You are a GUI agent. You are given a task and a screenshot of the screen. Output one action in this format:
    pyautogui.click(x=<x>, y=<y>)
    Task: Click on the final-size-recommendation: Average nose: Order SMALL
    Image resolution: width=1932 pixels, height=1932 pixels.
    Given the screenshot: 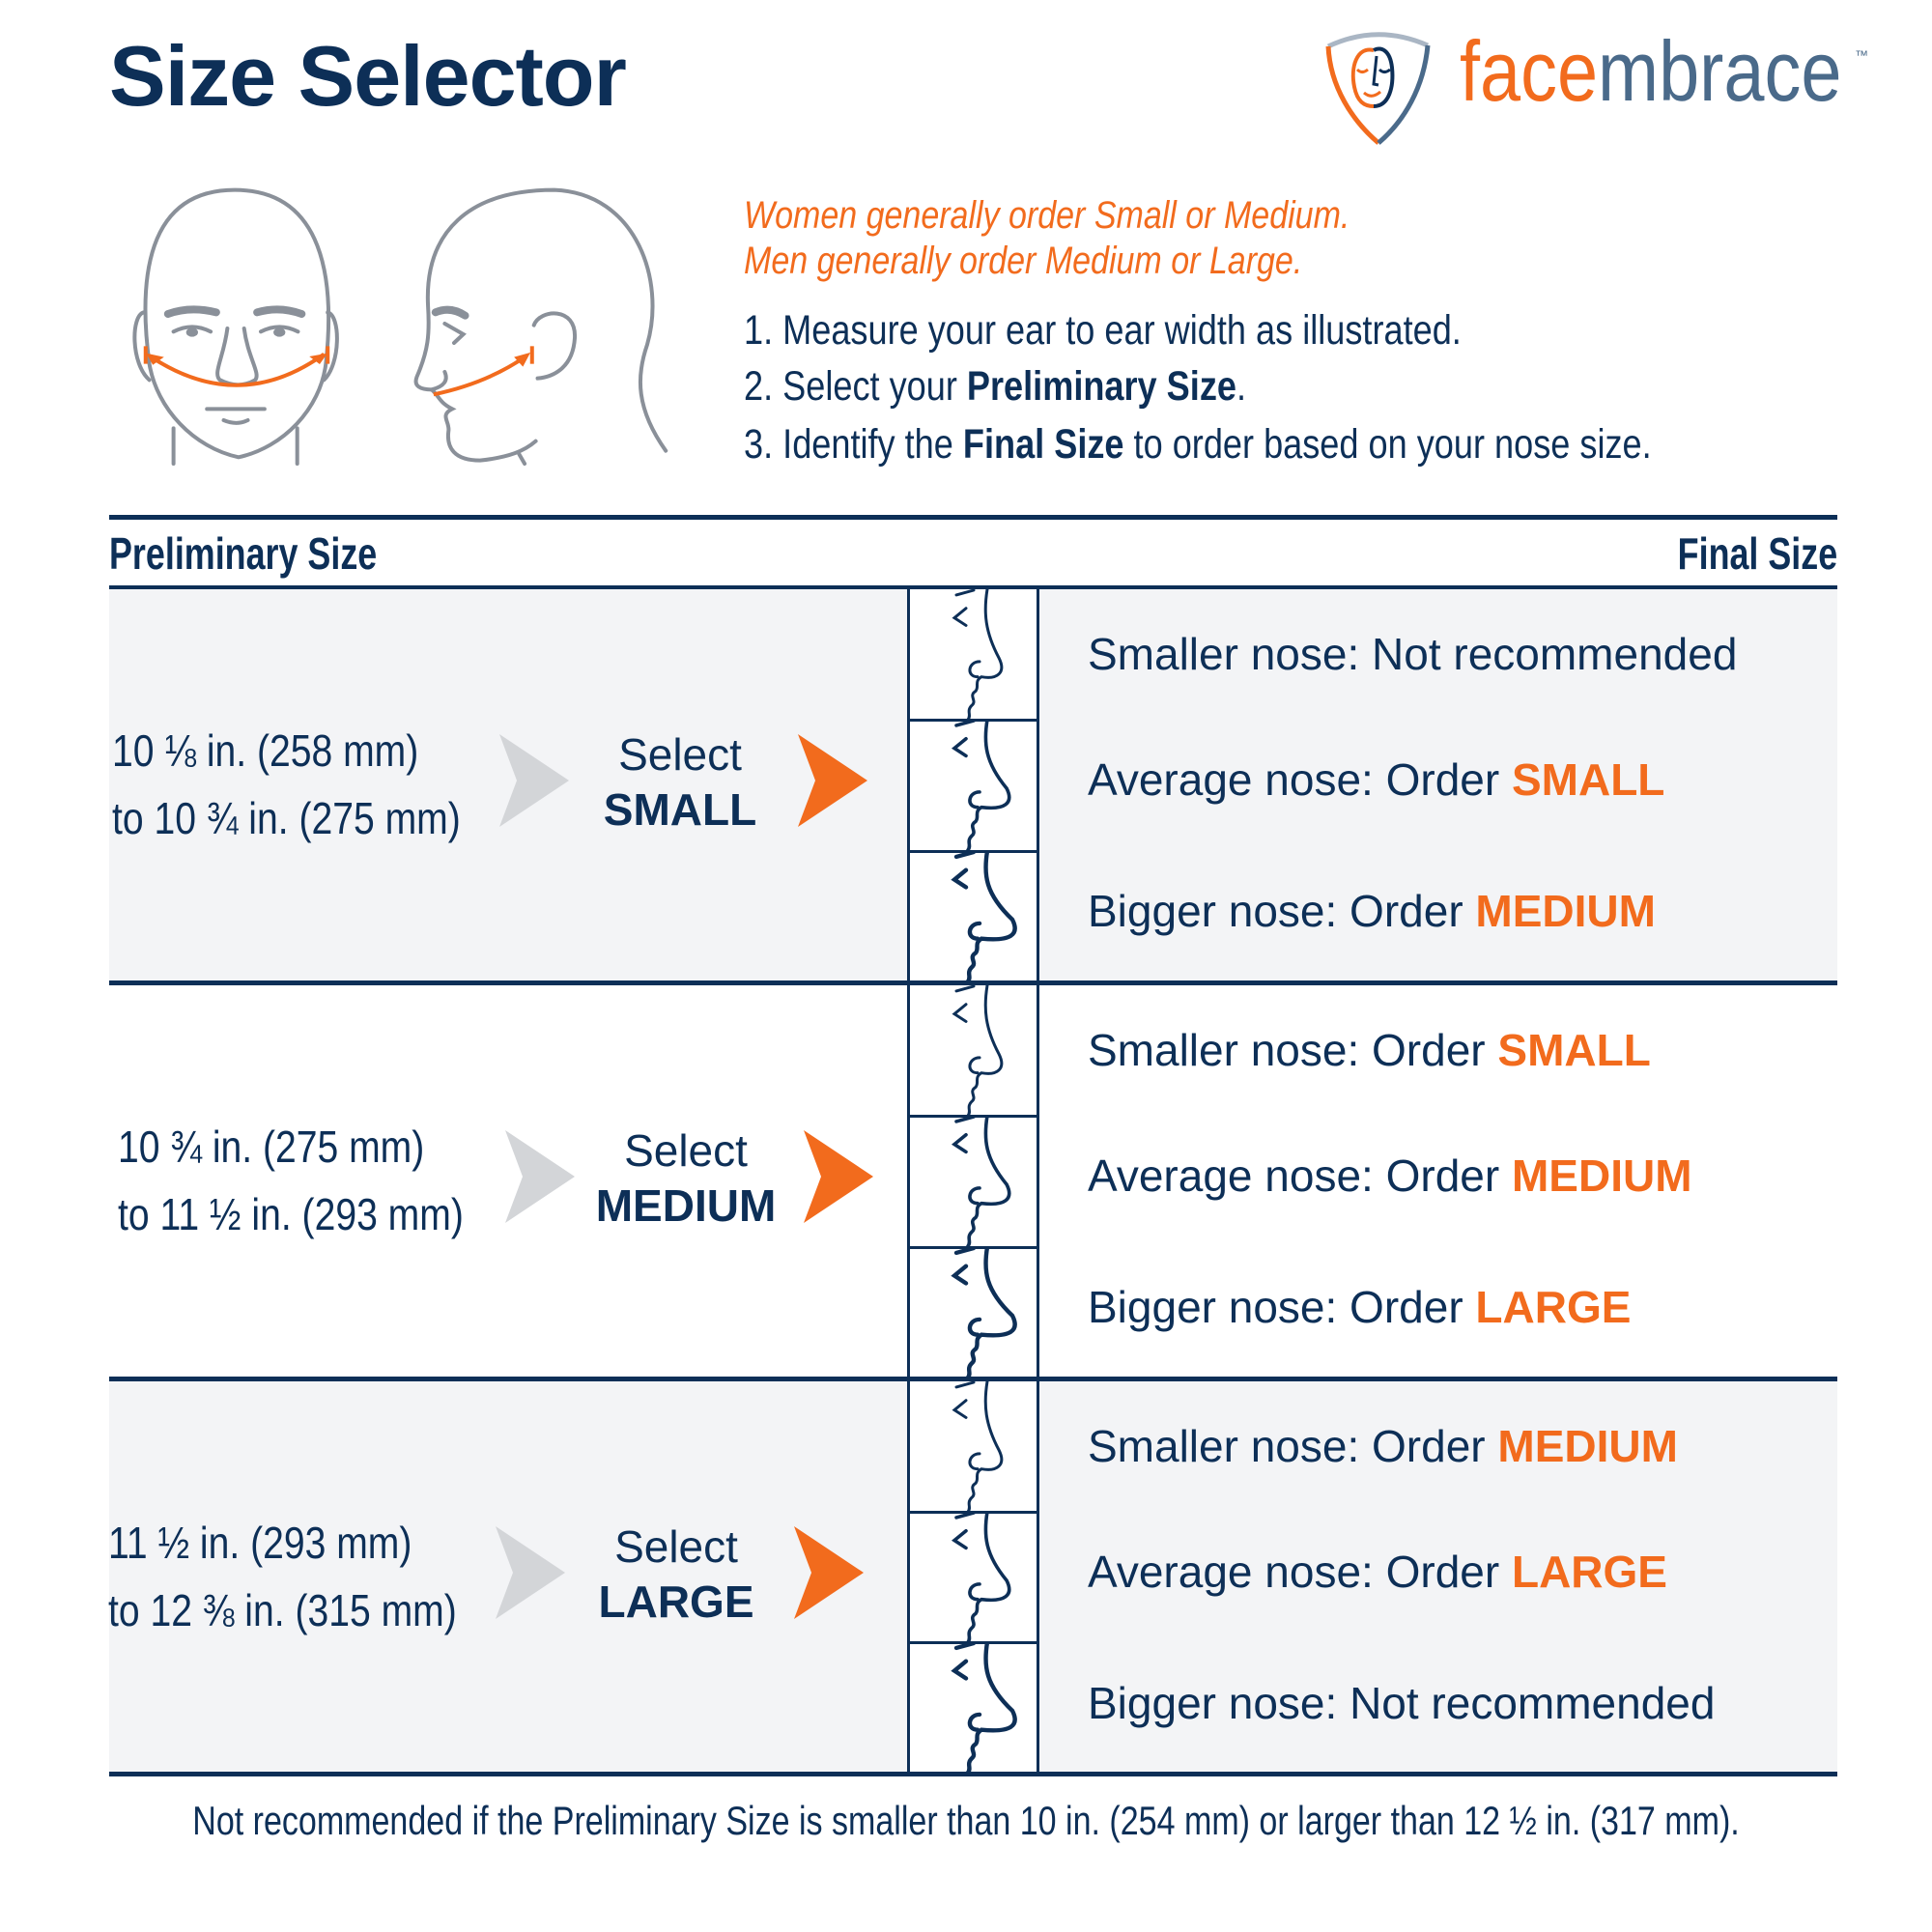 What is the action you would take?
    pyautogui.click(x=1376, y=779)
    